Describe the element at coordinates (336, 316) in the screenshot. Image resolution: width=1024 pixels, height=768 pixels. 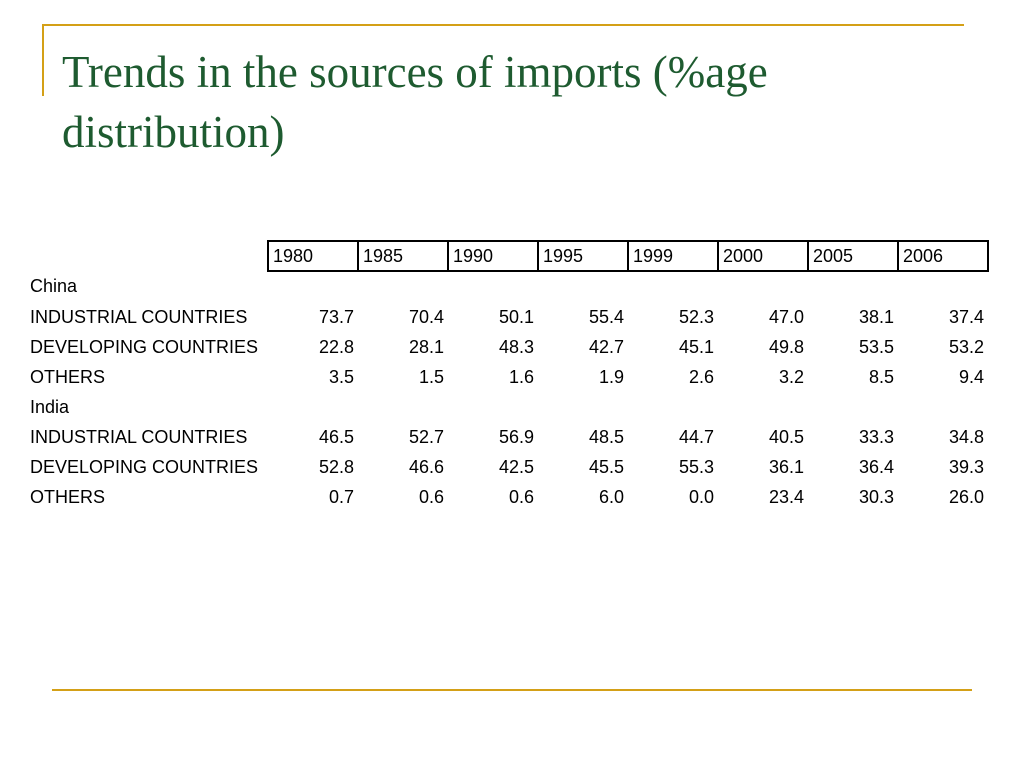
I see `value-cell: 73.7` at that location.